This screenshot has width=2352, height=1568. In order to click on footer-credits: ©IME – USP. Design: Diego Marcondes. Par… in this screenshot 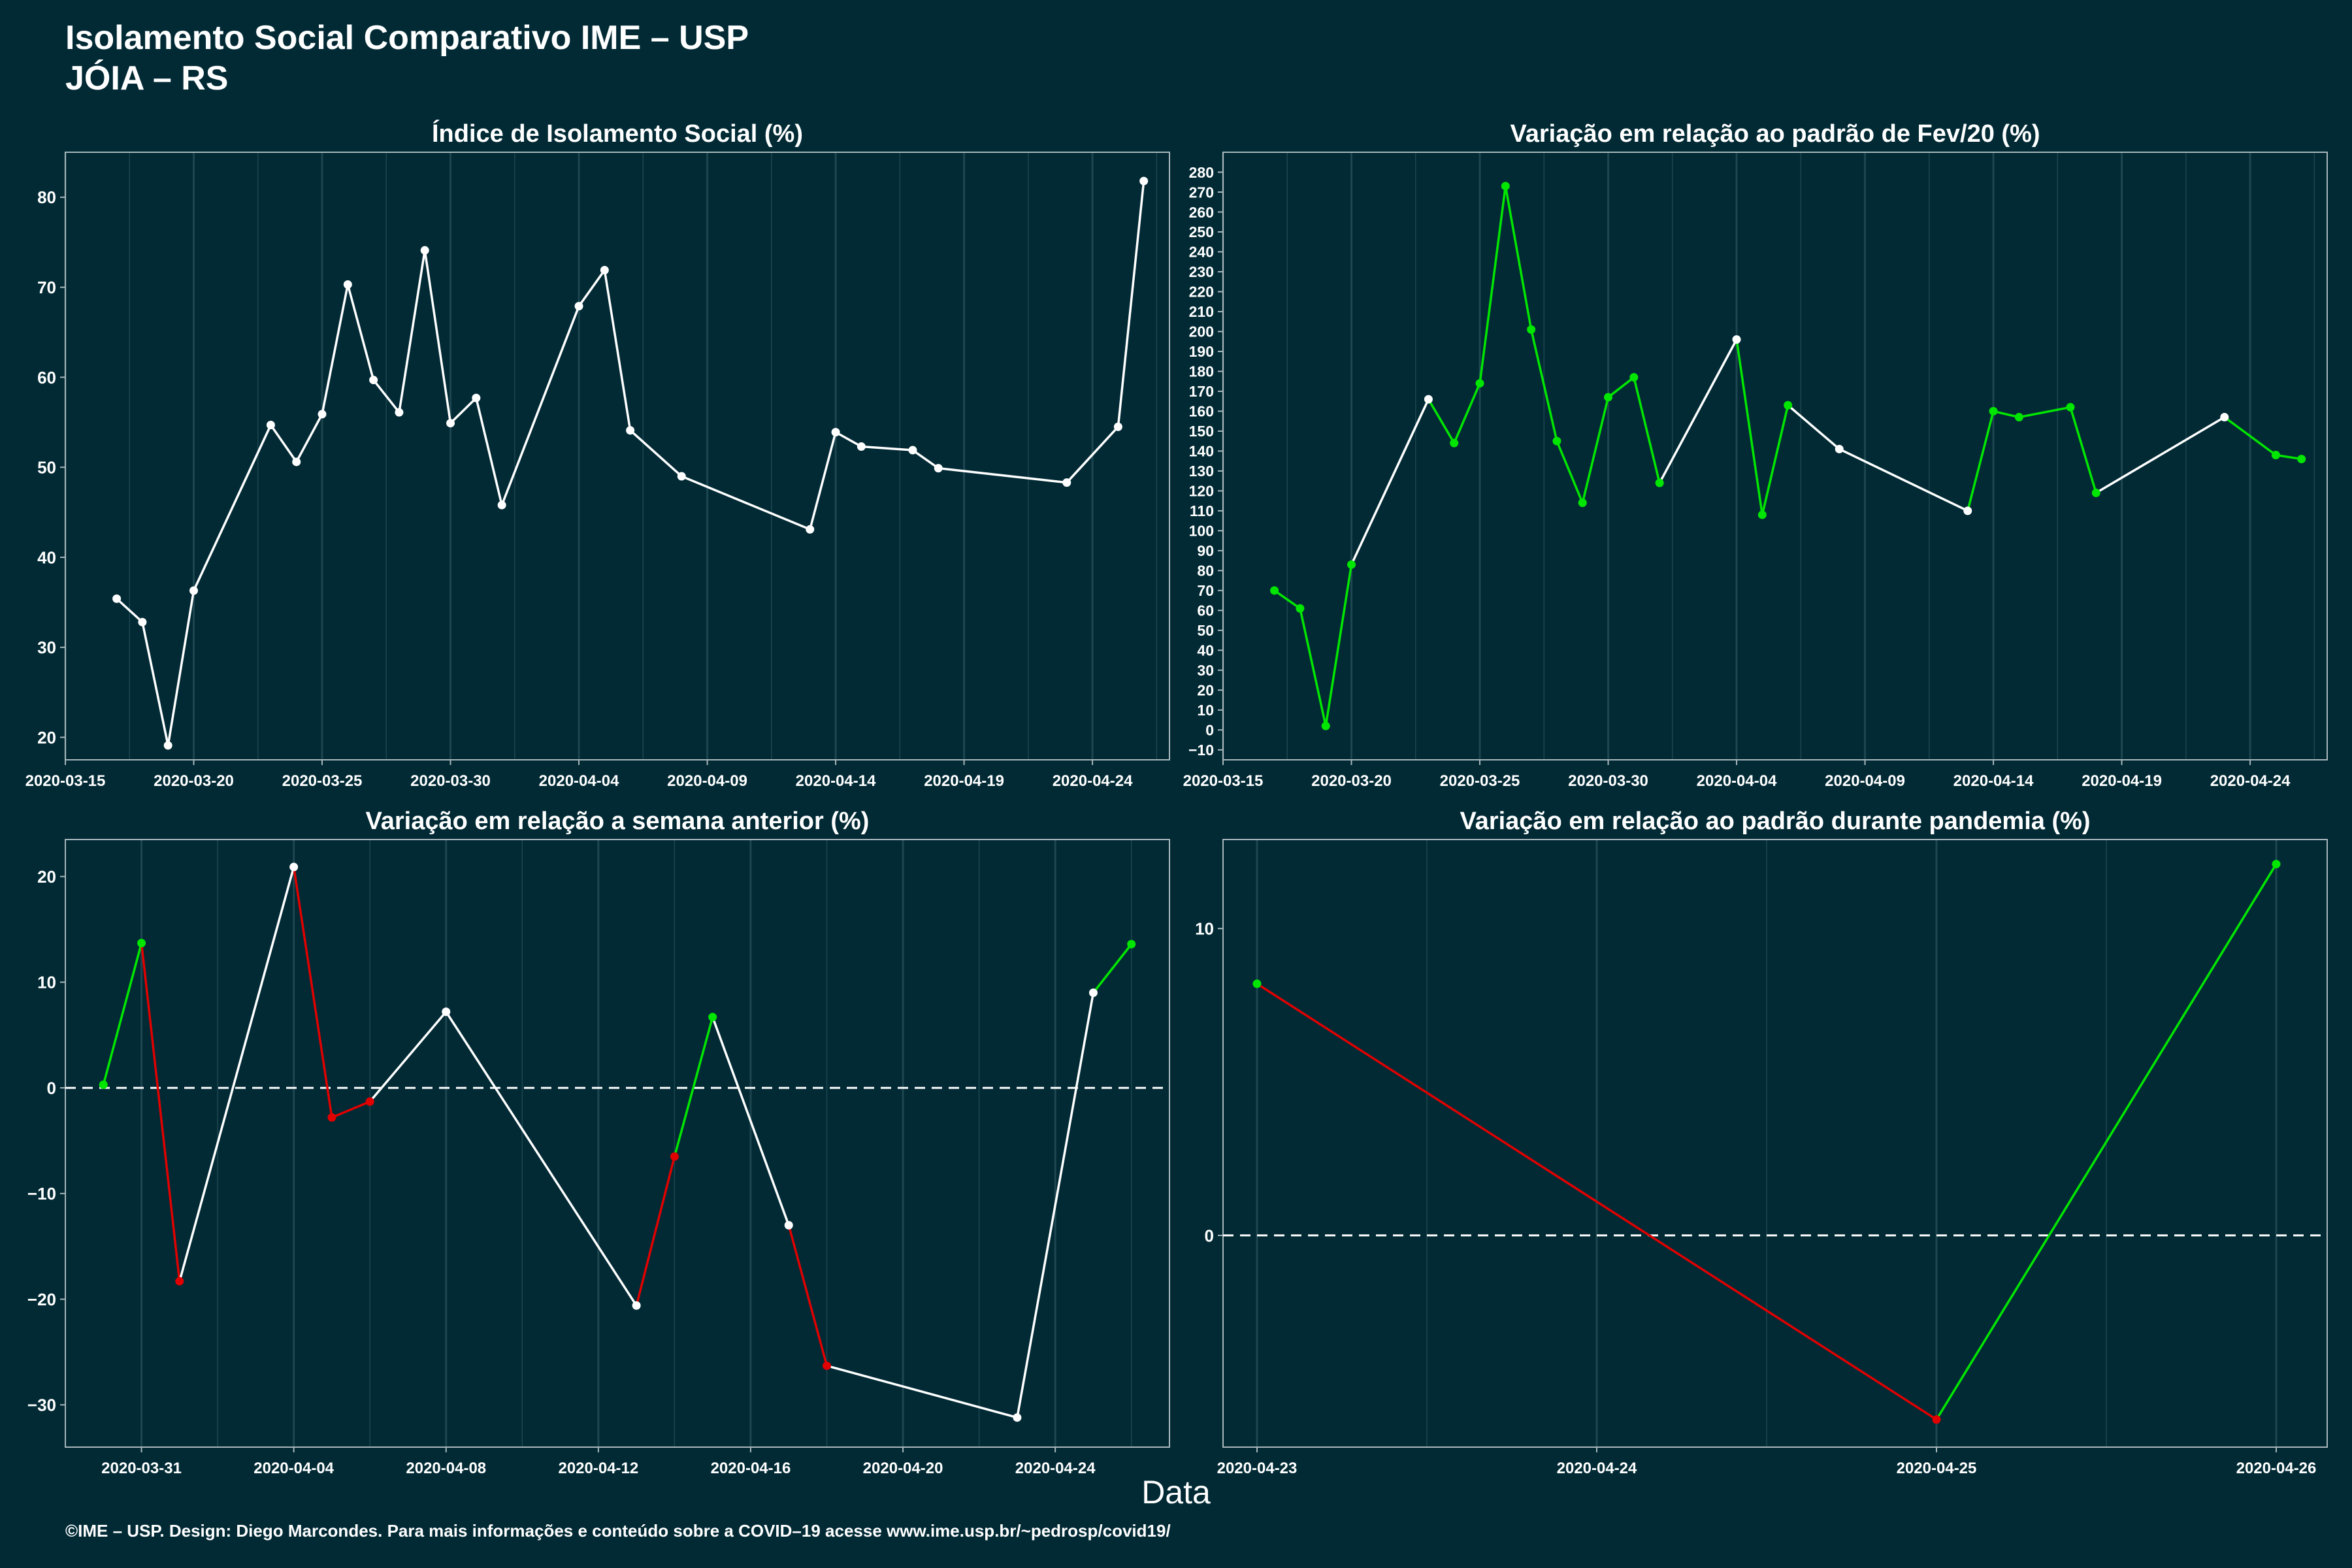, I will do `click(618, 1531)`.